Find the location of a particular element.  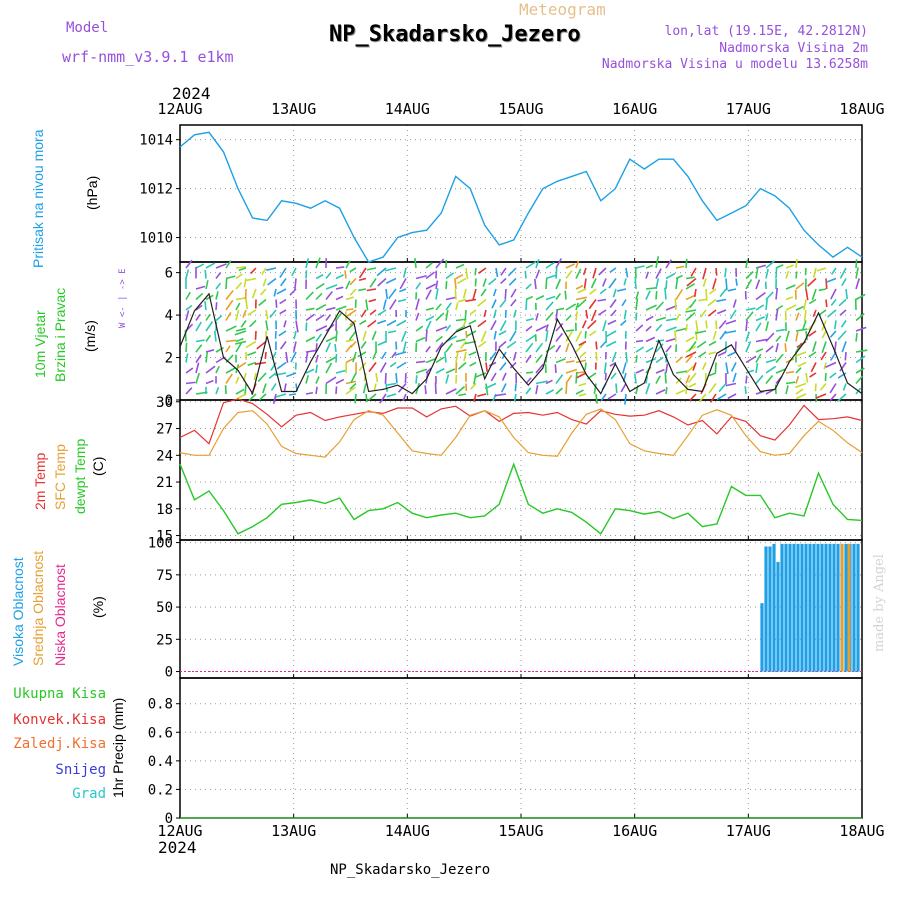

x-tick-label-bottom: 15AUG is located at coordinates (520, 831).